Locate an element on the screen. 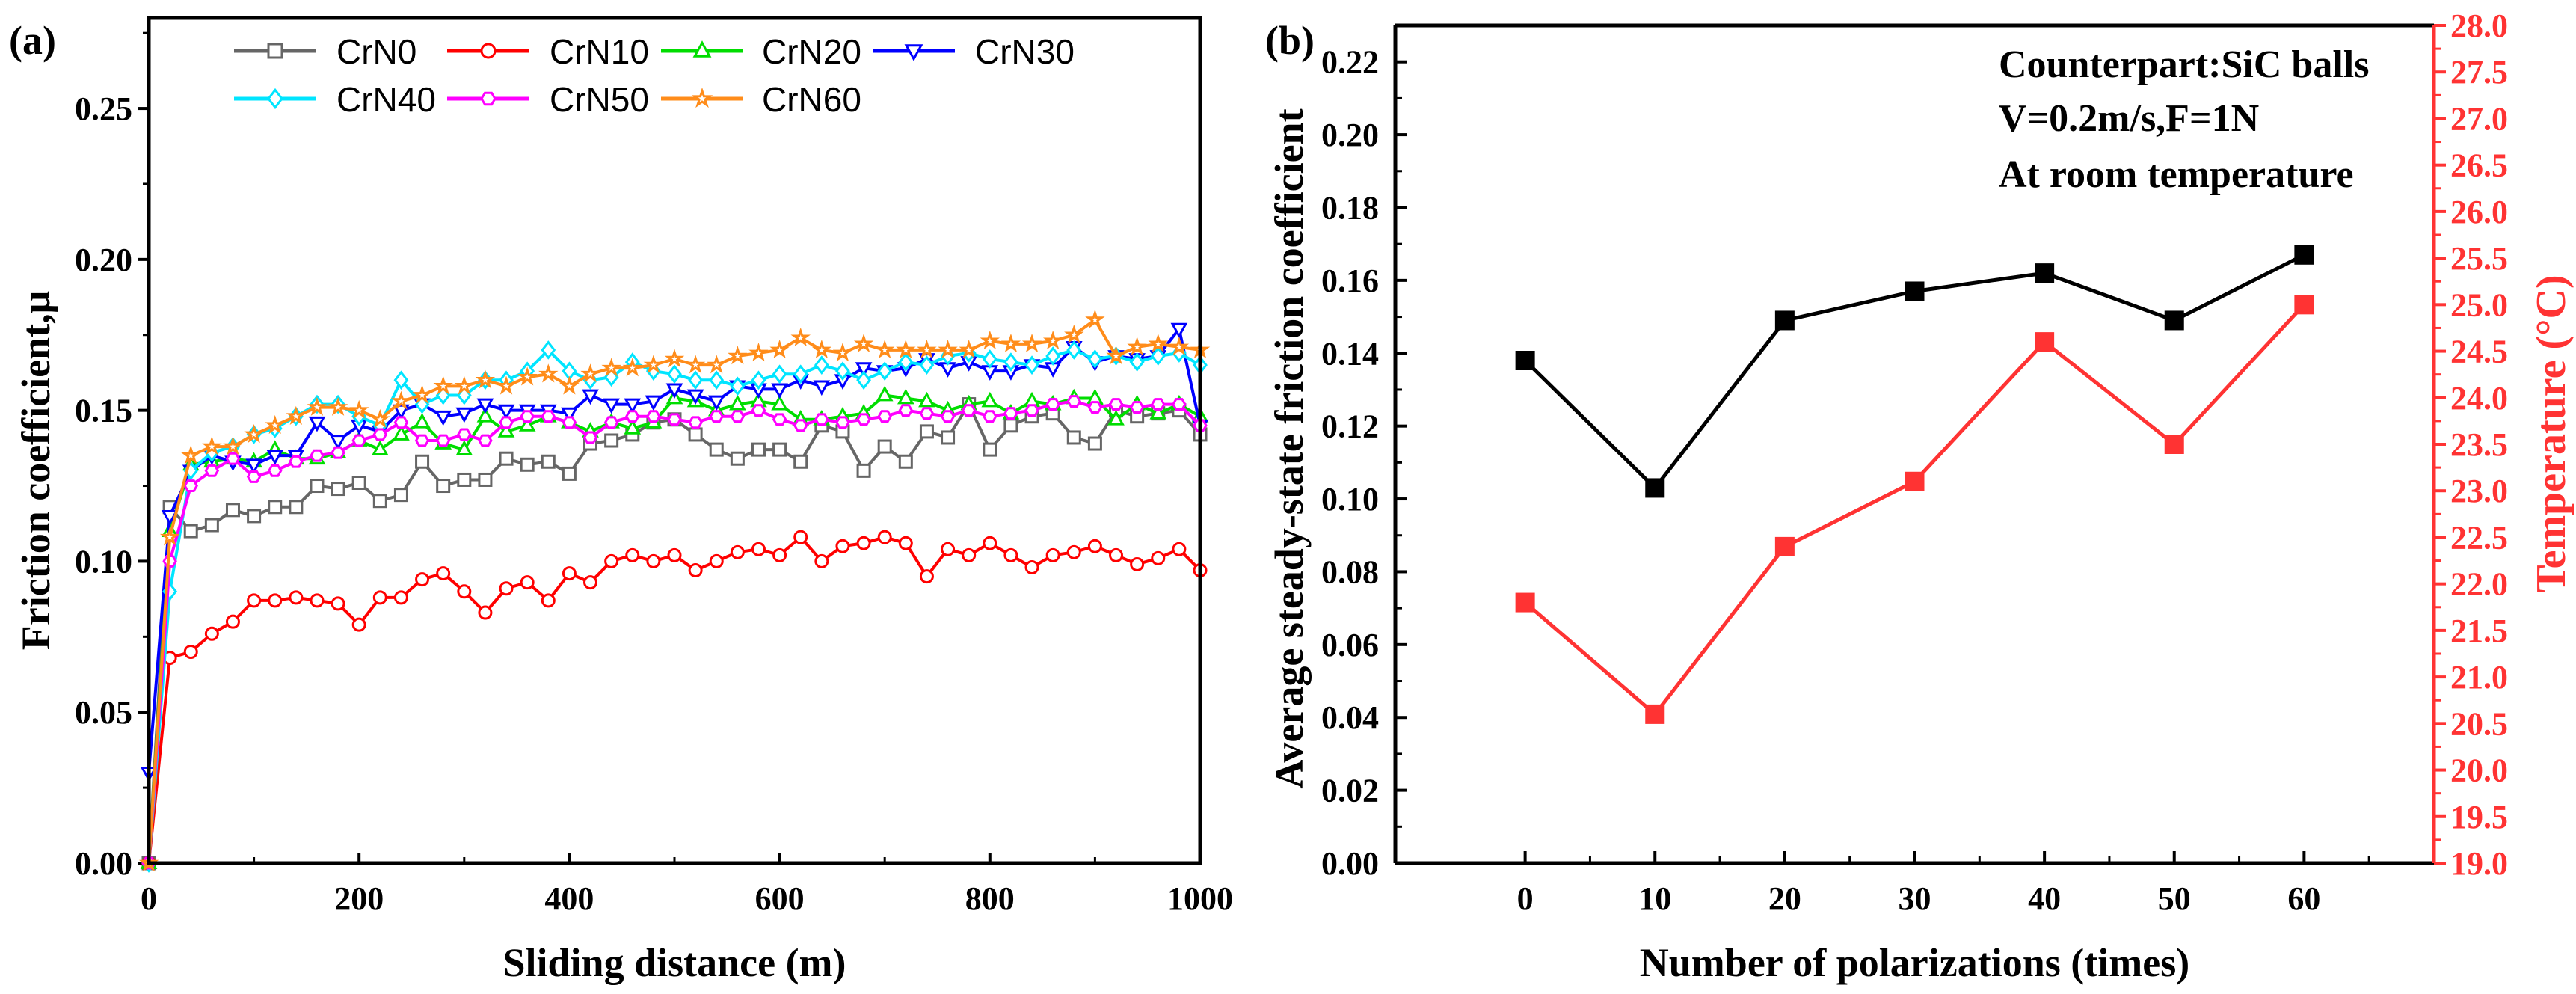 This screenshot has height=994, width=2576. x-tick-label: 60 is located at coordinates (2303, 898).